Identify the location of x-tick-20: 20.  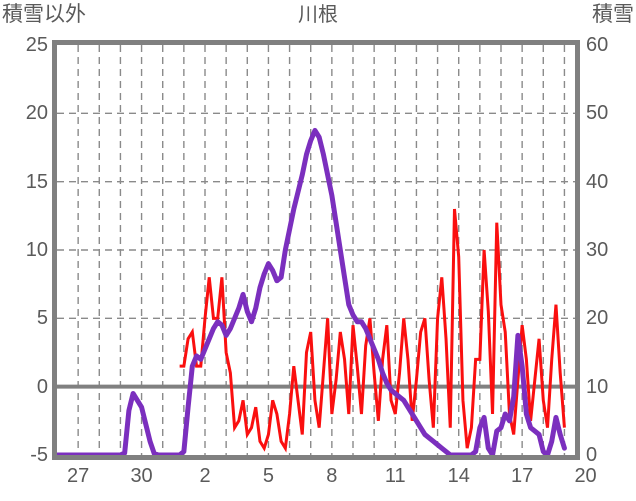
(585, 476).